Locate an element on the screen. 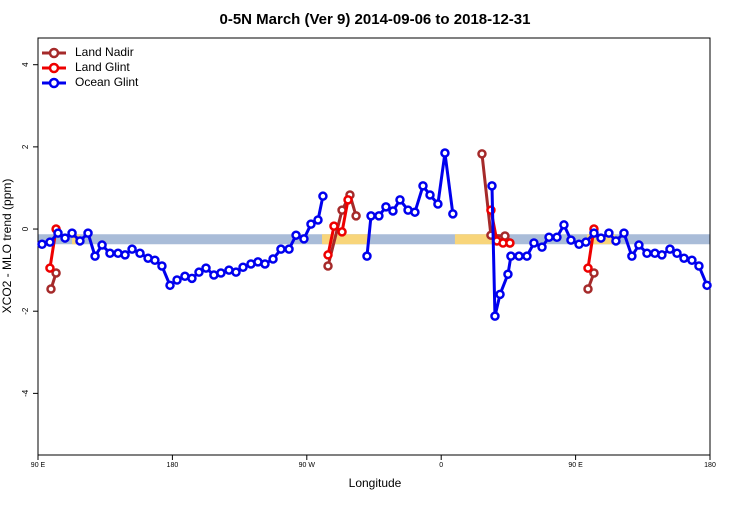  x-tick-label: 90 W is located at coordinates (307, 465).